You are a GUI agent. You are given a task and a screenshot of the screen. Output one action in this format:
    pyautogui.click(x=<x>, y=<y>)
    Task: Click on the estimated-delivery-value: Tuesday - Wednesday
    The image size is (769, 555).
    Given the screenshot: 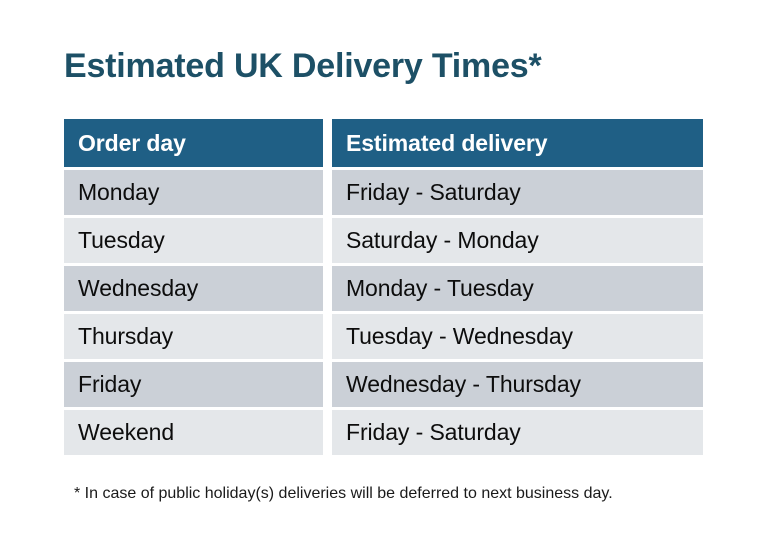 What is the action you would take?
    pyautogui.click(x=459, y=336)
    